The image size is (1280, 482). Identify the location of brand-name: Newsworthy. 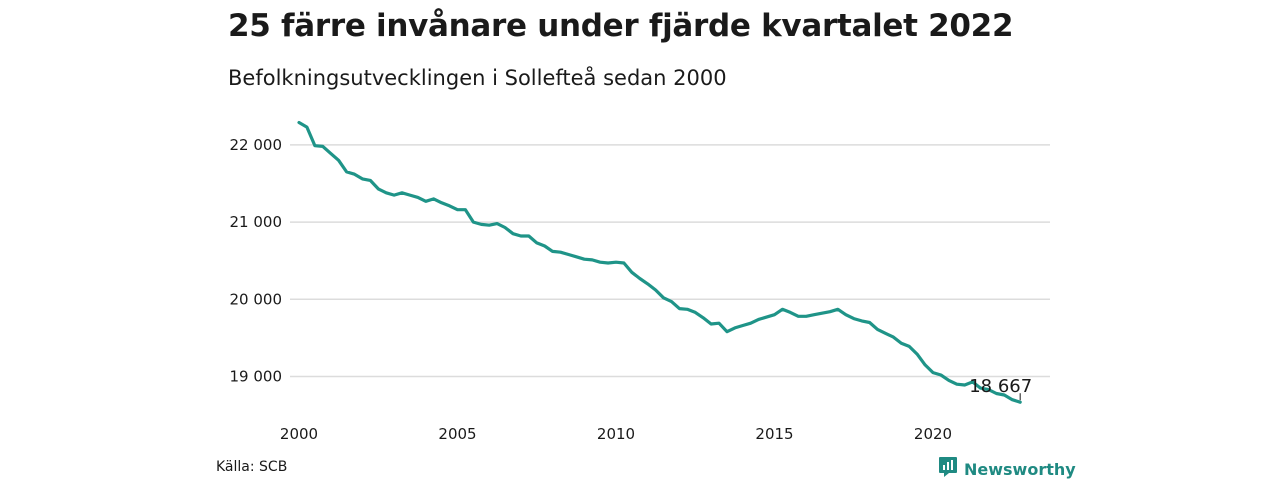
(1020, 469).